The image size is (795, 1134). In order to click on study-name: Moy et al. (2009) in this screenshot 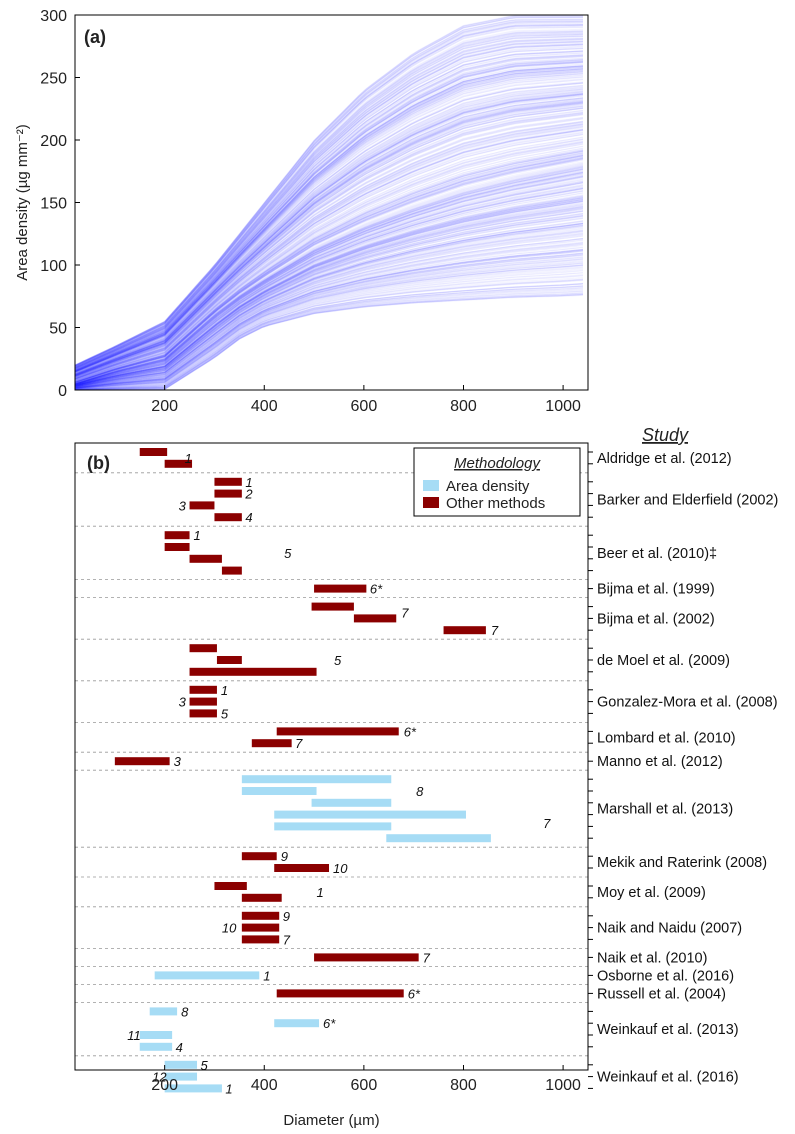, I will do `click(651, 893)`.